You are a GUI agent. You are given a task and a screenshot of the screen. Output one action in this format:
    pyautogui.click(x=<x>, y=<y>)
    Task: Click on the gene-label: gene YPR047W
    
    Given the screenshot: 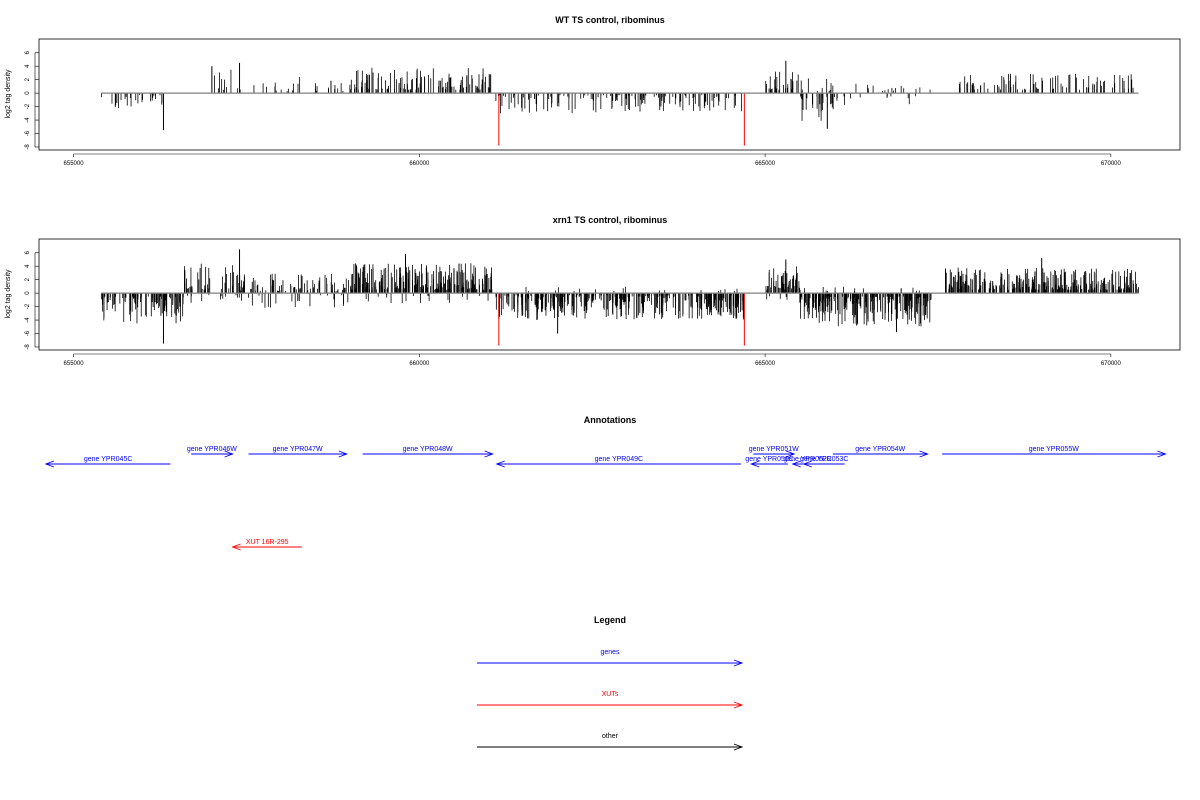 What is the action you would take?
    pyautogui.click(x=298, y=449)
    